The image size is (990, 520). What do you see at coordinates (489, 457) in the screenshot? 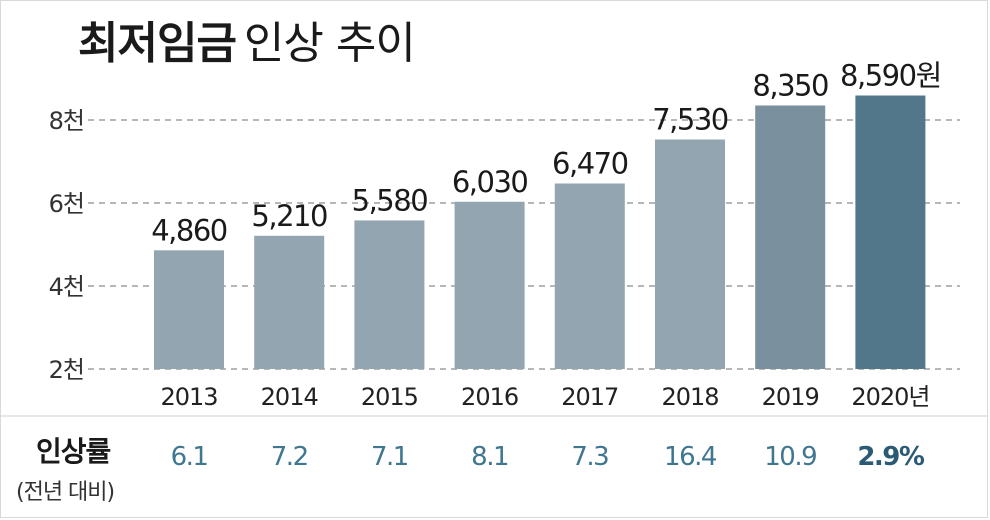
I see `rate-value: 8.1` at bounding box center [489, 457].